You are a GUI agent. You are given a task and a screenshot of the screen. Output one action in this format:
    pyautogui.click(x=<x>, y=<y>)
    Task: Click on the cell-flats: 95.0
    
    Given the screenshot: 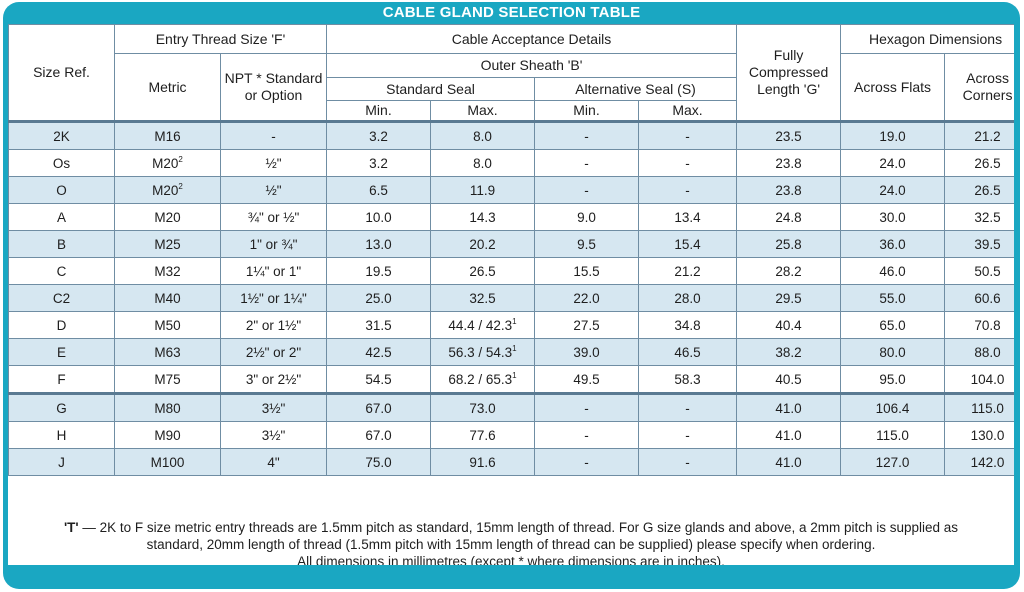 What is the action you would take?
    pyautogui.click(x=893, y=379)
    